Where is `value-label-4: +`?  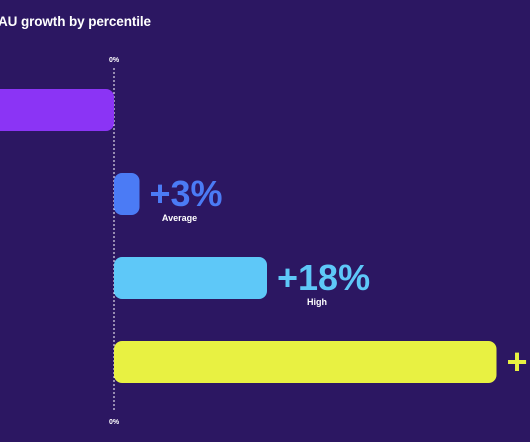
value-label-4: + is located at coordinates (517, 361).